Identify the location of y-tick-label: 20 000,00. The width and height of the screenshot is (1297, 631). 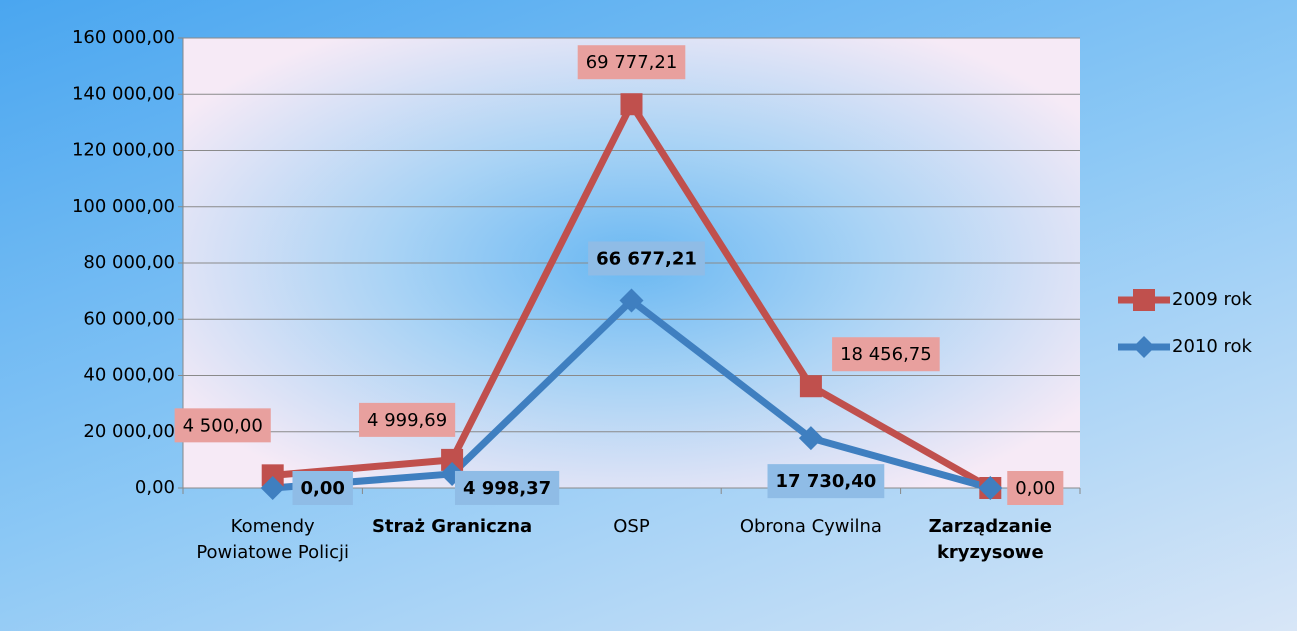
(129, 431).